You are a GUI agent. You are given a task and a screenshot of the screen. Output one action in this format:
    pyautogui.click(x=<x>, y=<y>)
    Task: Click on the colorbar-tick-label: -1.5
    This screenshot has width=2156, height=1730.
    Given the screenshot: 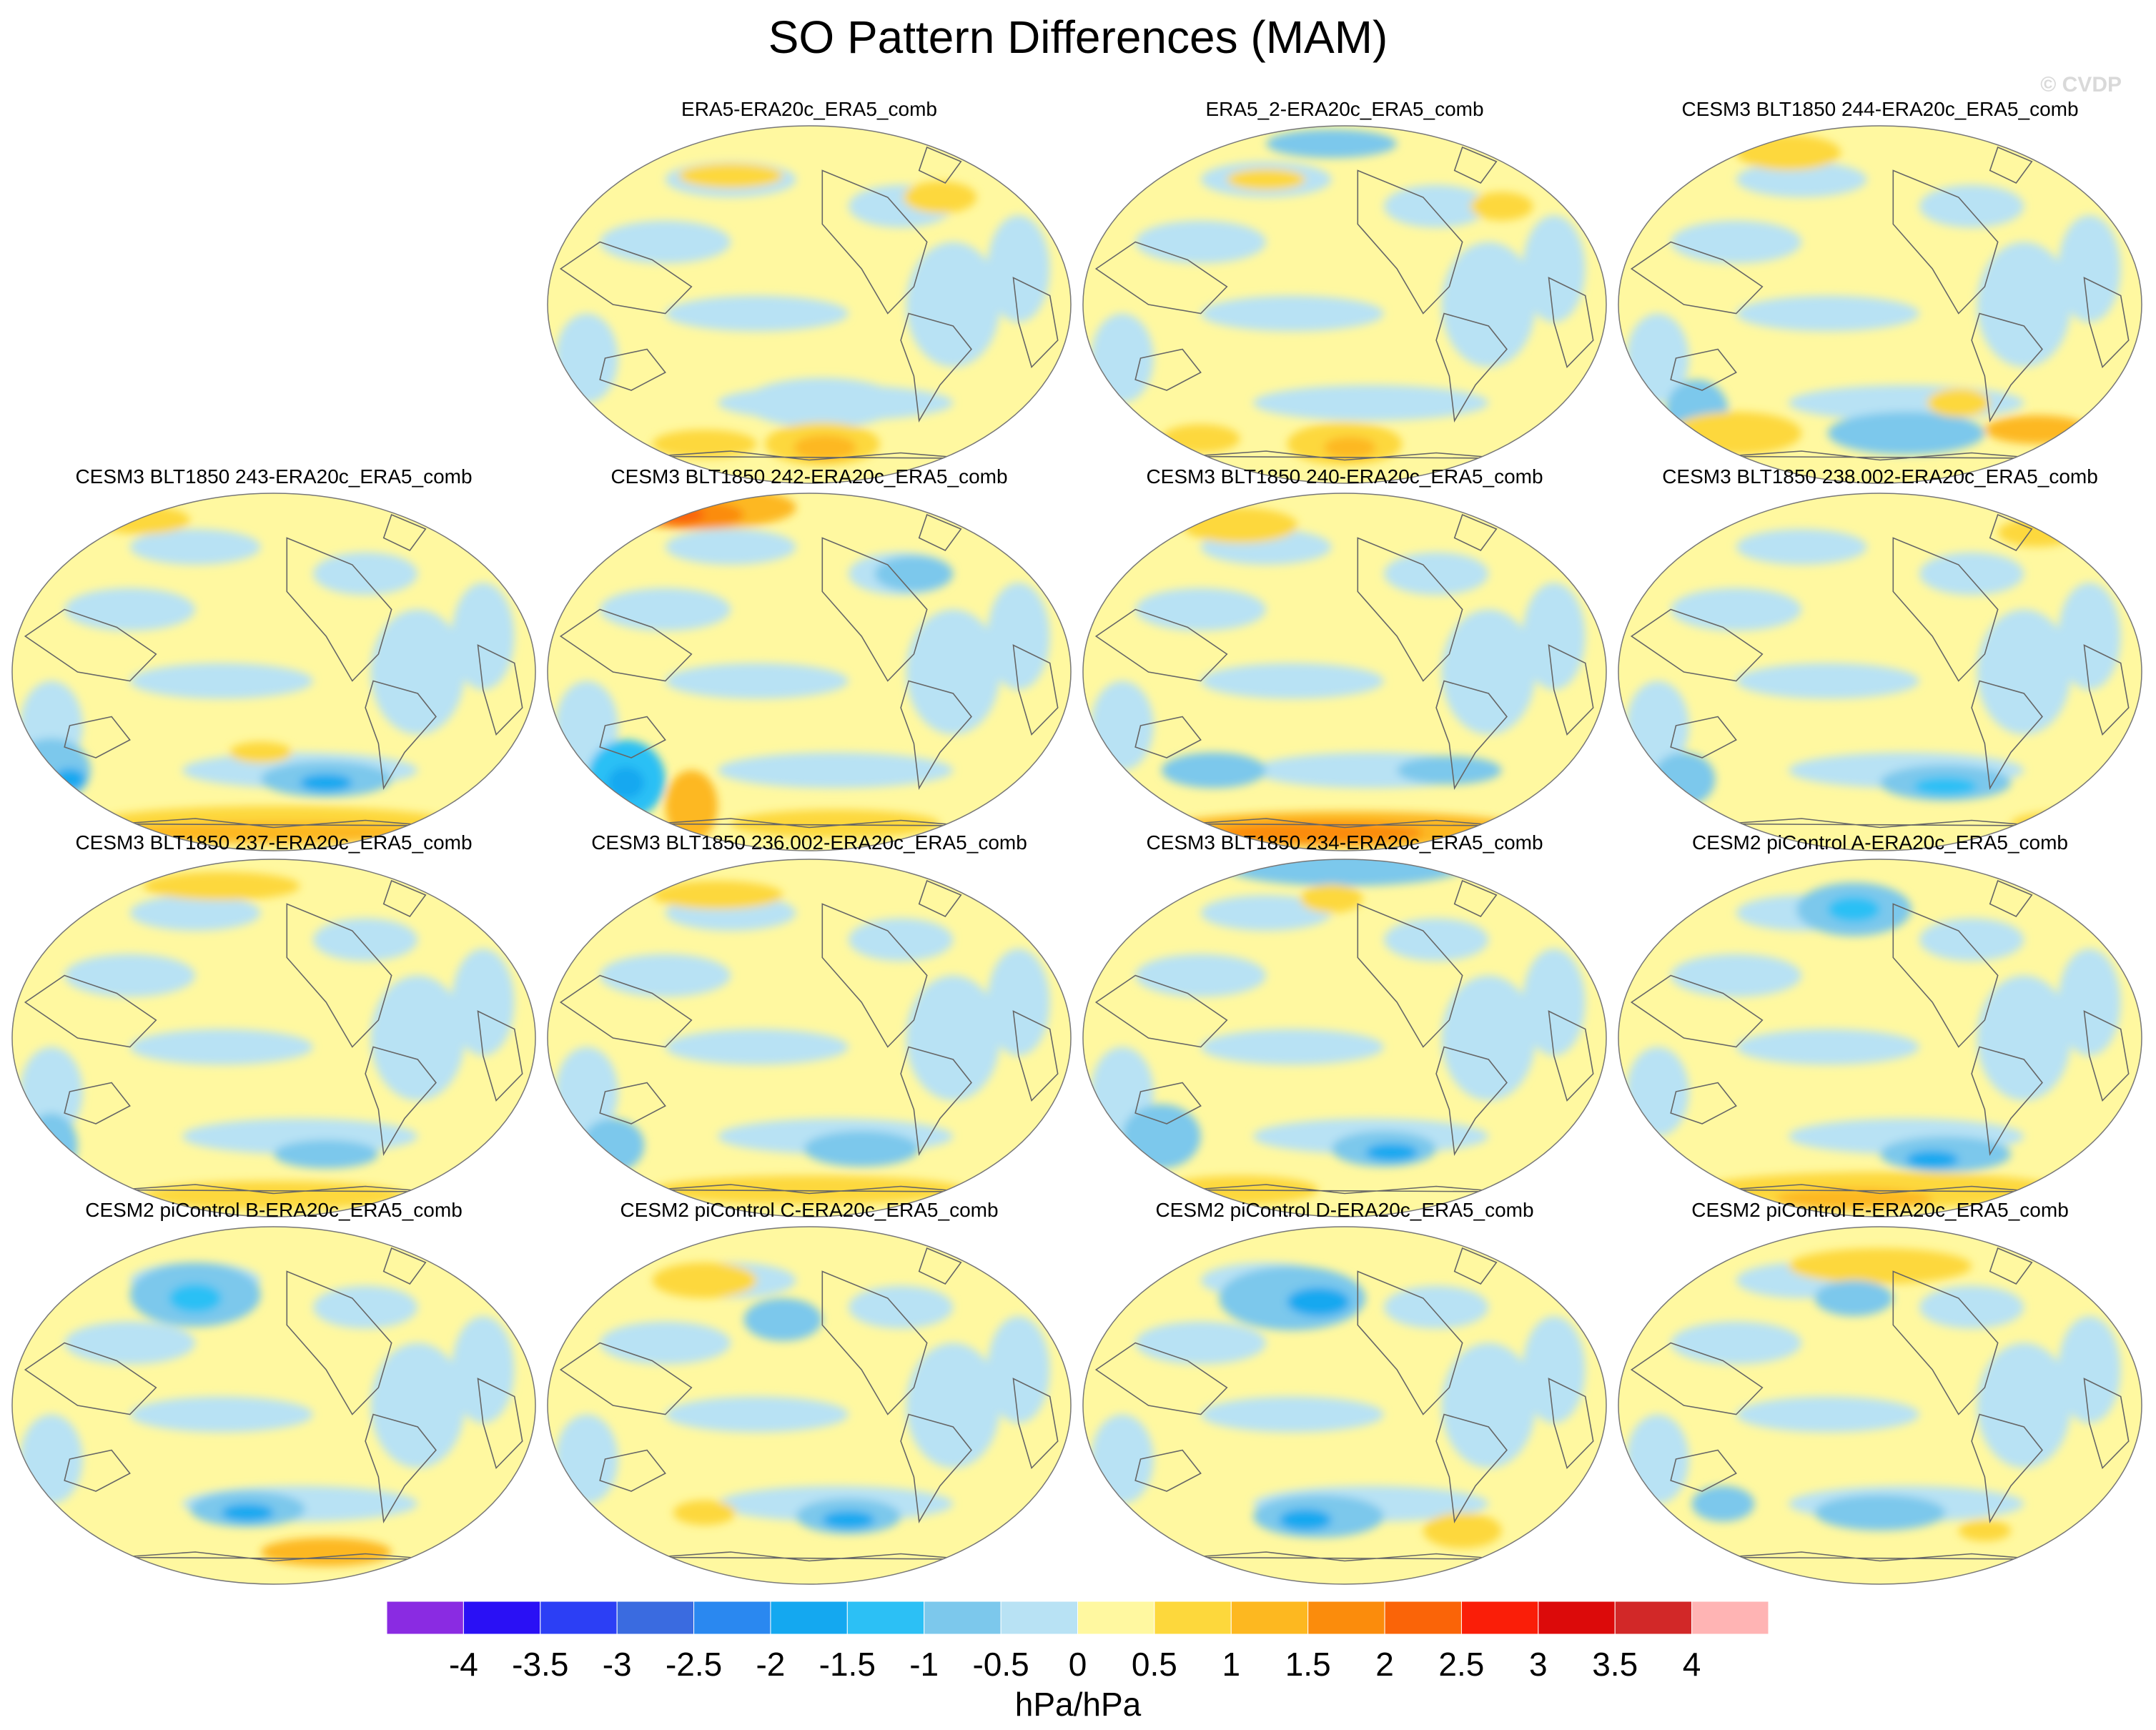 What is the action you would take?
    pyautogui.click(x=847, y=1664)
    